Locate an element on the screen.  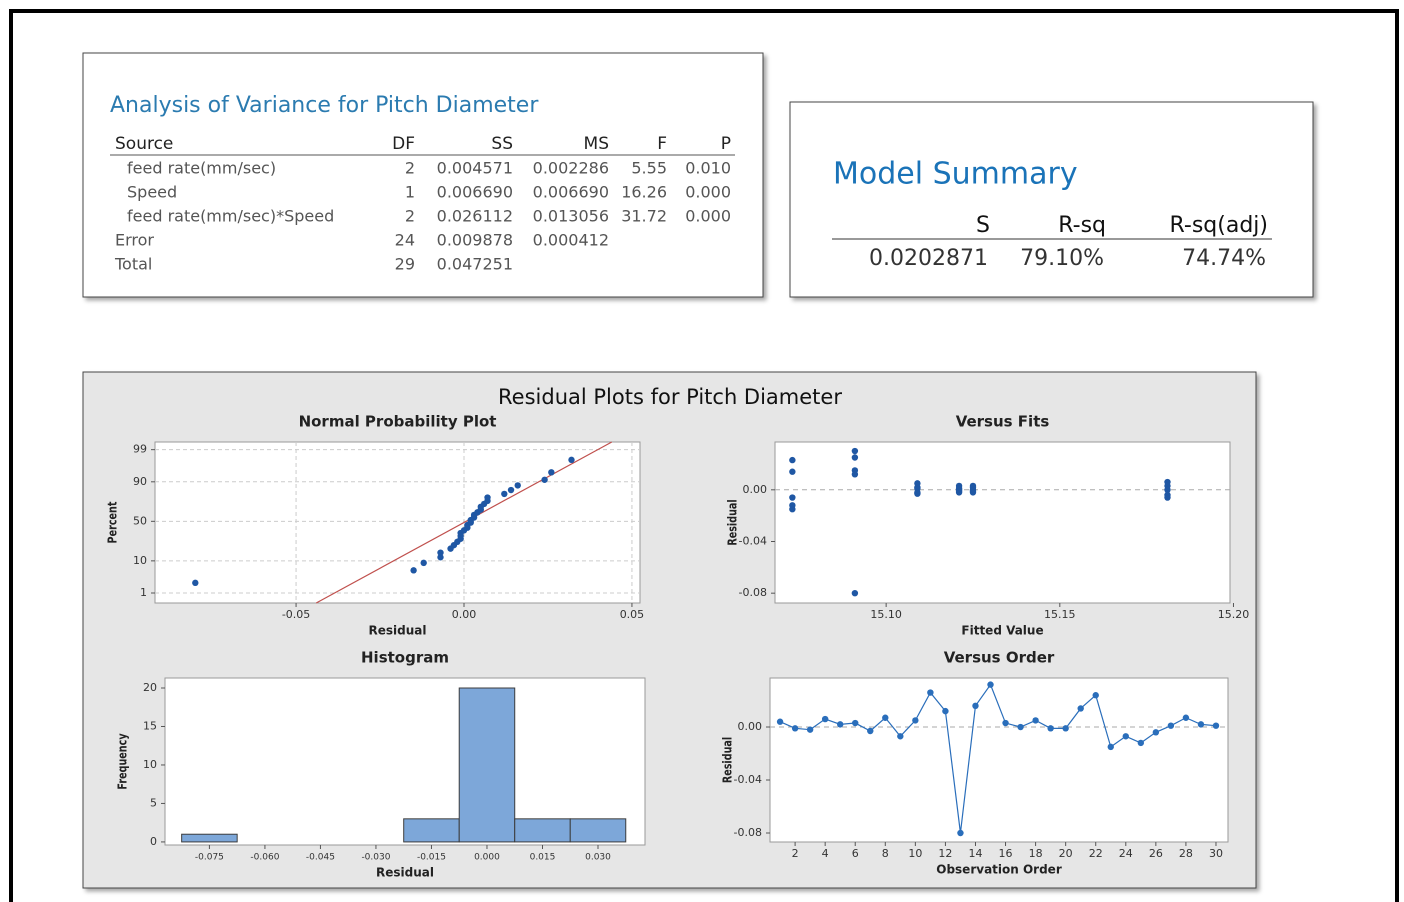
x-tick-label: -0.015 is located at coordinates (431, 858).